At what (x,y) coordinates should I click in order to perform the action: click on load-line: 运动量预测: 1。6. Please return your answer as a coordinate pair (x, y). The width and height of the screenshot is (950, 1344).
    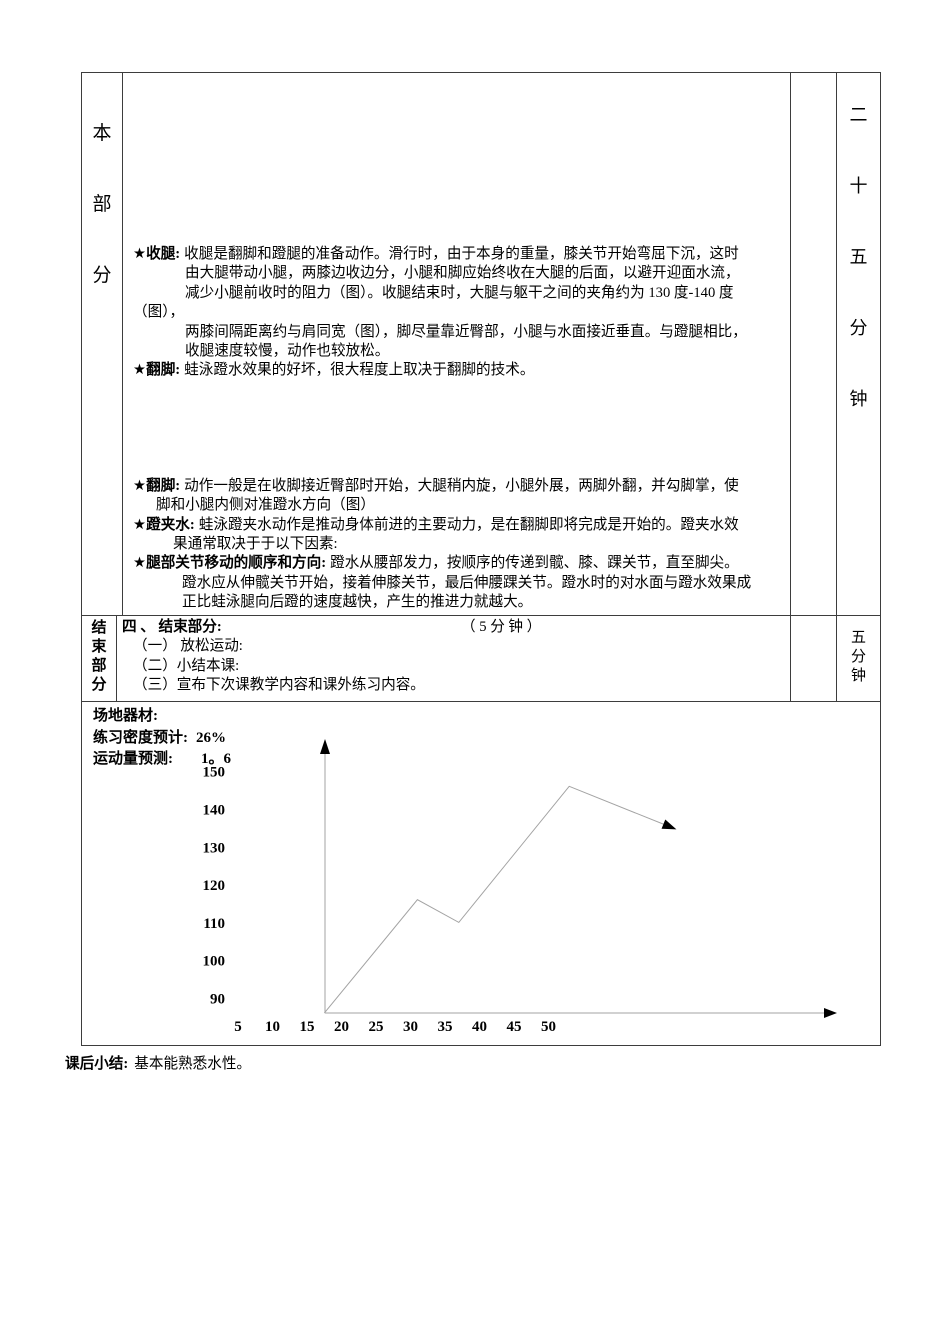
    Looking at the image, I should click on (486, 760).